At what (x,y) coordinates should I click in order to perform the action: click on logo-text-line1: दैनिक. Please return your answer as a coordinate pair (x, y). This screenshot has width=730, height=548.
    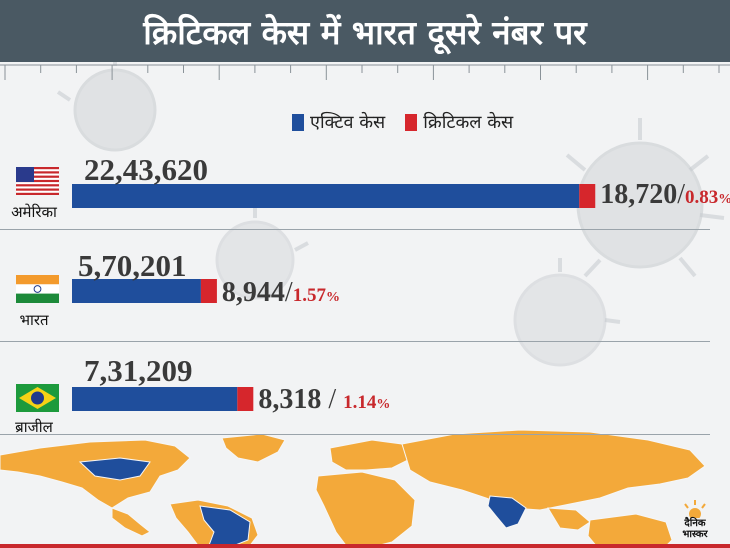
    Looking at the image, I should click on (695, 523).